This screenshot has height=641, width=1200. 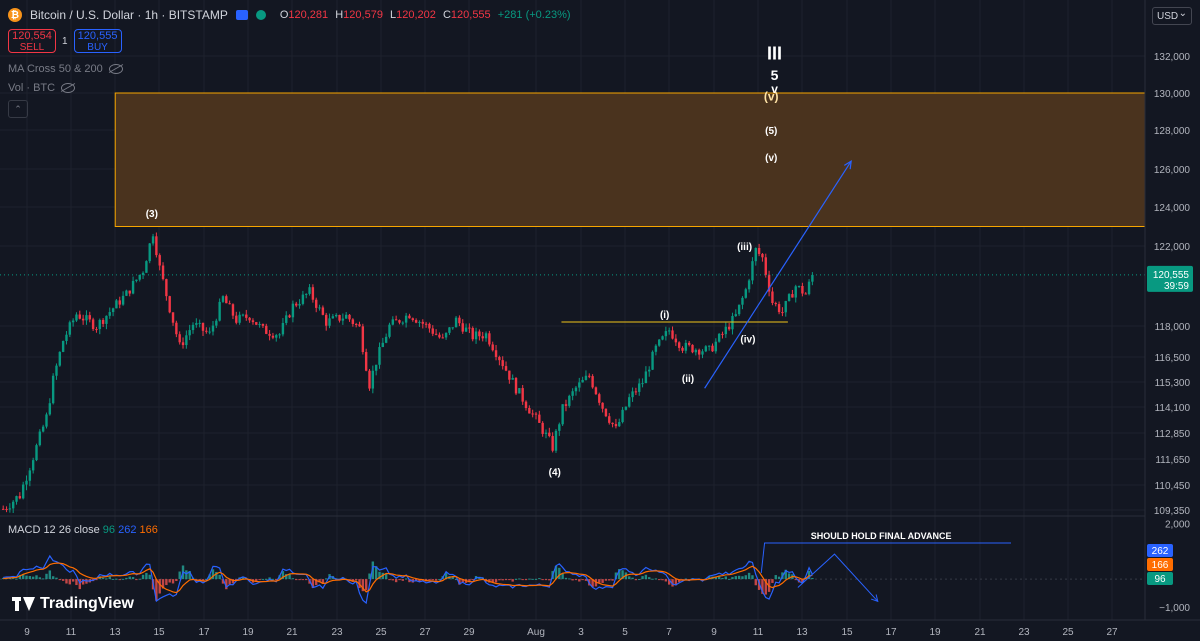 I want to click on price-tick-label: 122,000, so click(x=1172, y=247).